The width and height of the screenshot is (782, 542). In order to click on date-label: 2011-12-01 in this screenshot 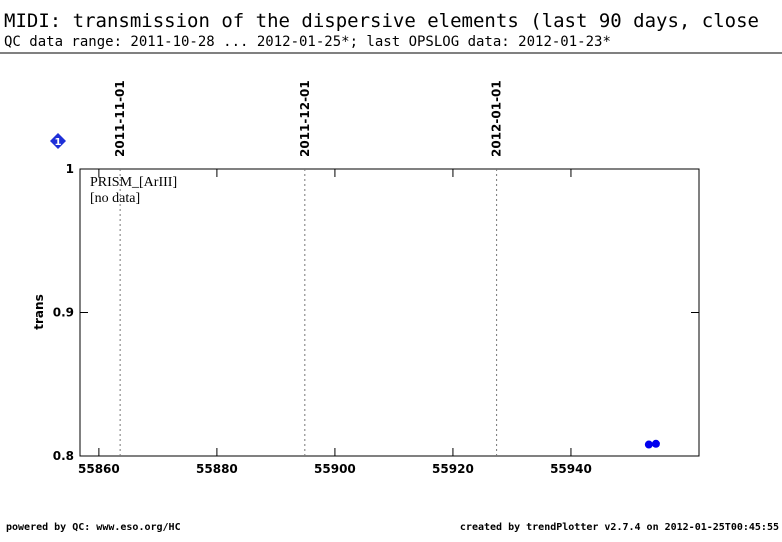, I will do `click(305, 118)`.